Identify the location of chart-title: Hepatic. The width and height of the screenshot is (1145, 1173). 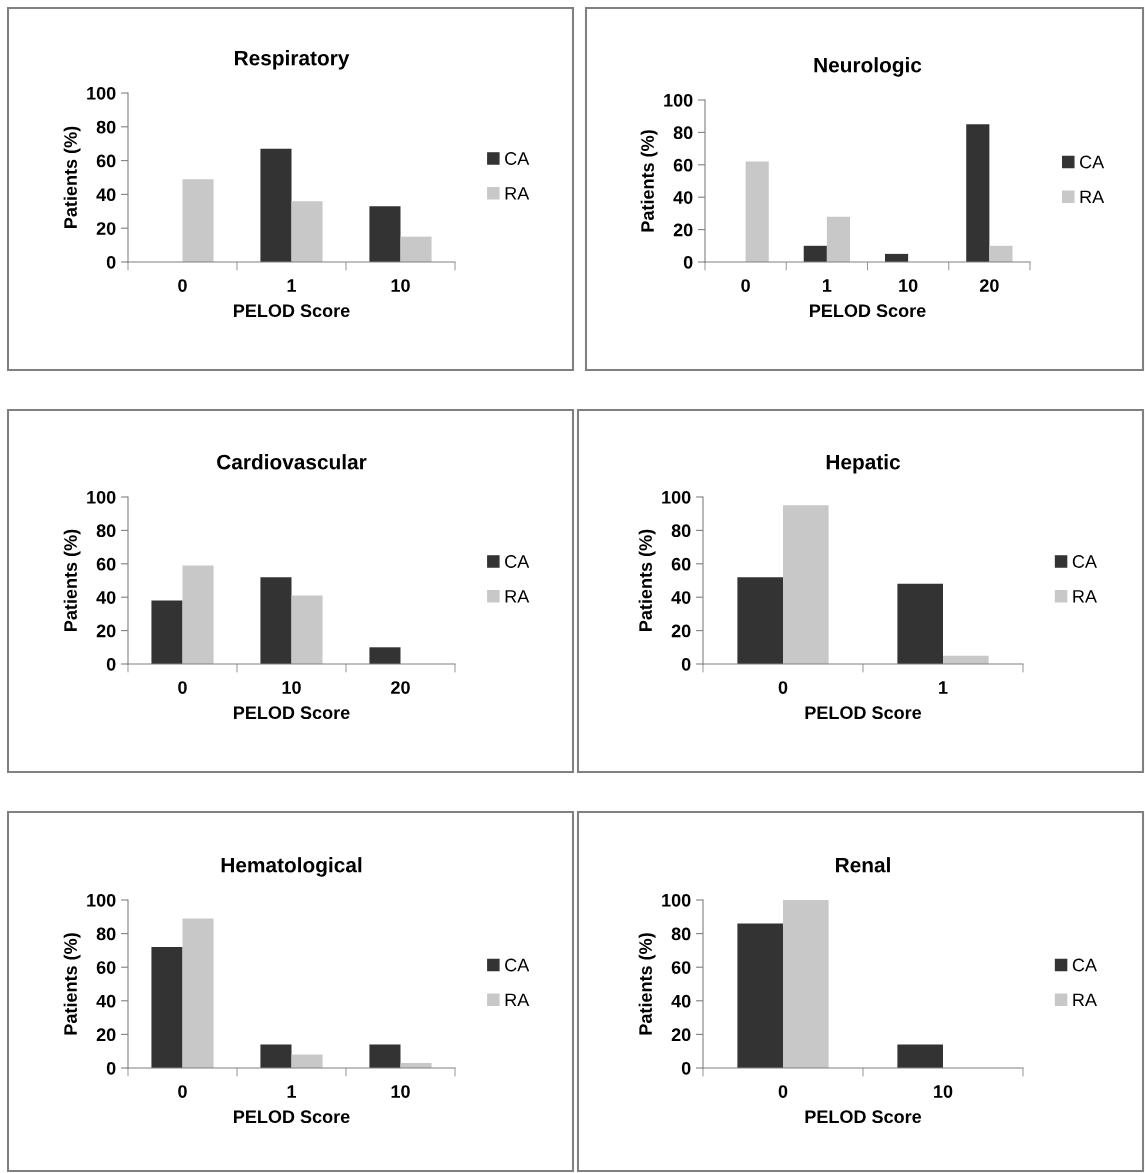
(863, 464).